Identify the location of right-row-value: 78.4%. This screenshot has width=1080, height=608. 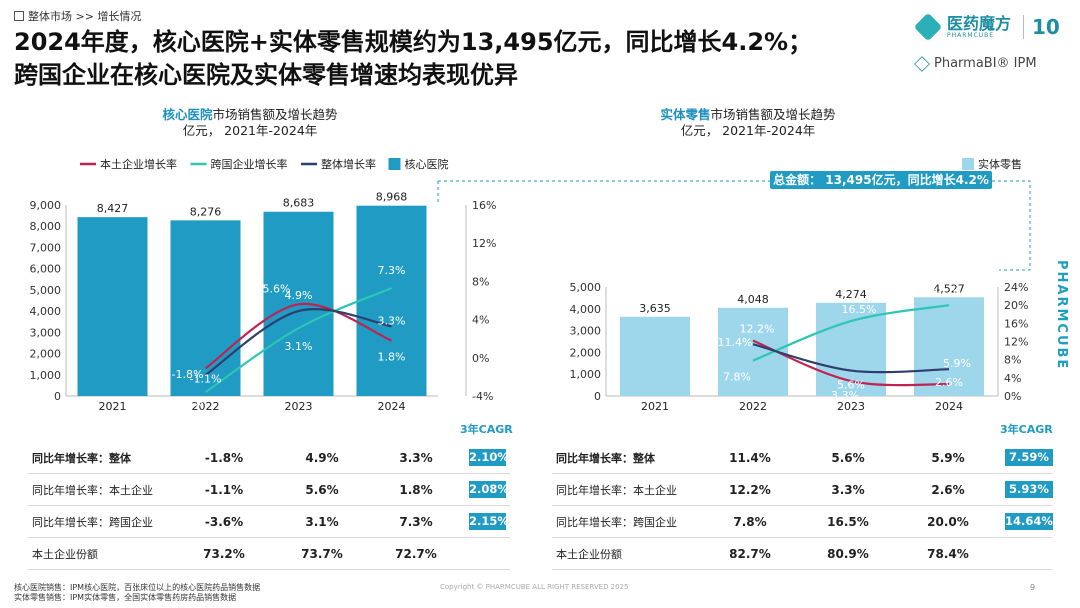
(948, 553).